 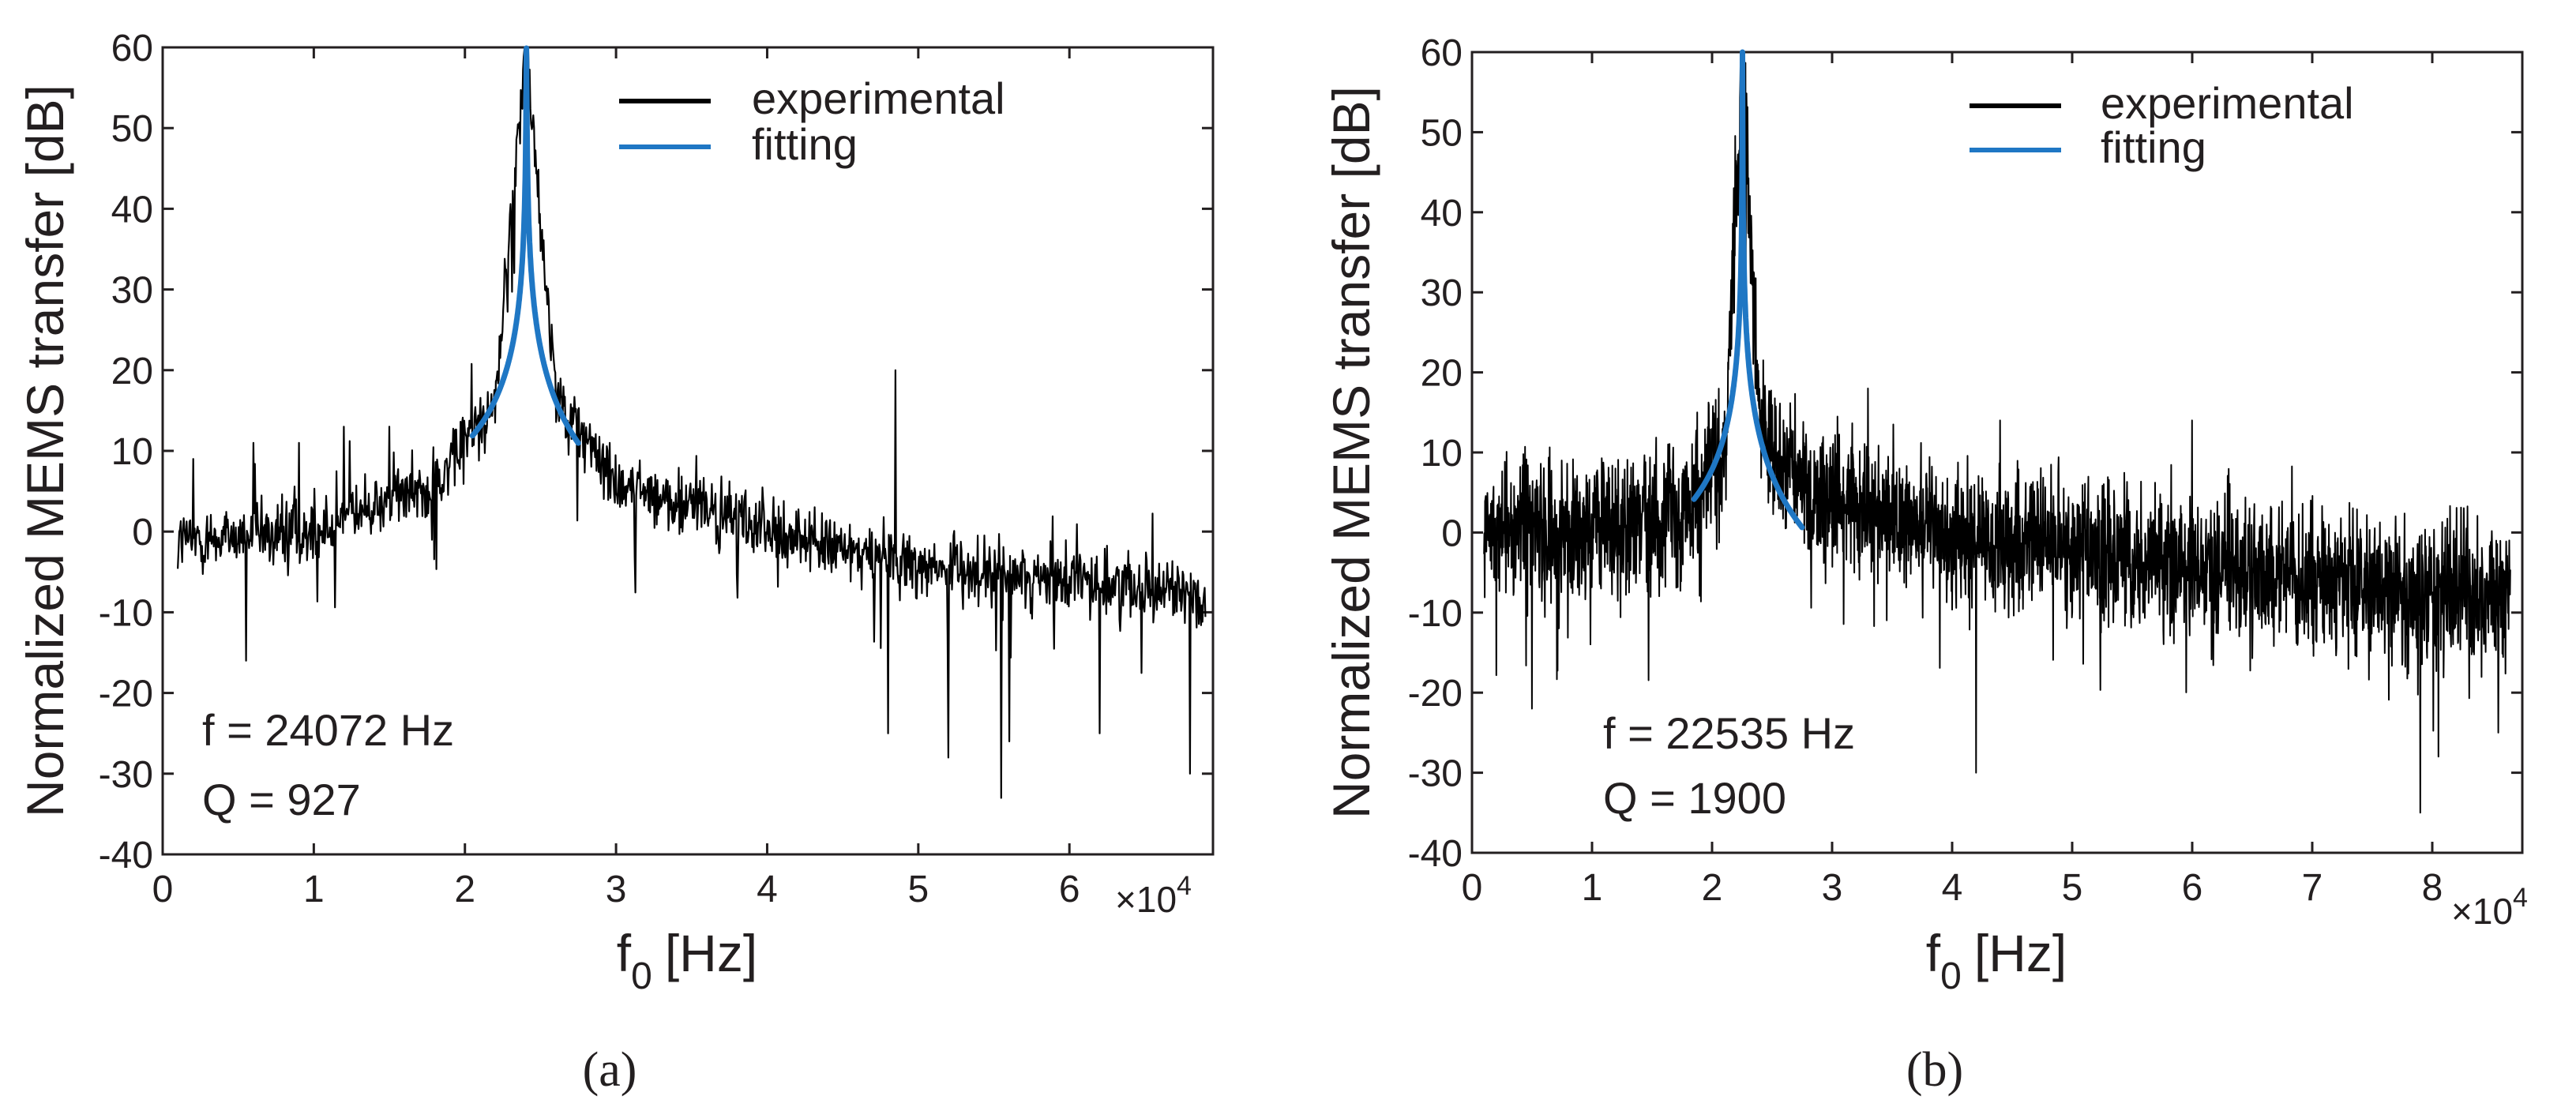 I want to click on legend-b: experimental fitting, so click(x=2162, y=125).